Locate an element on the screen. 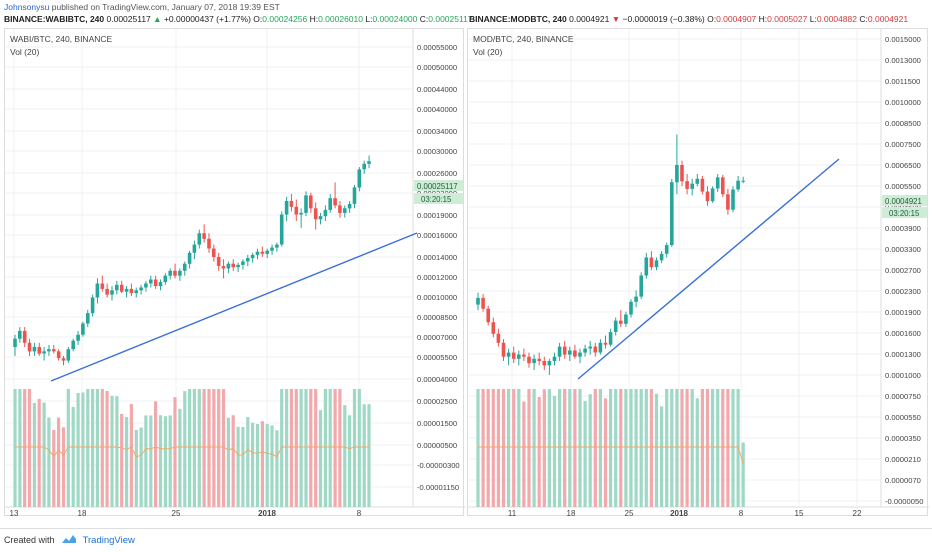 The image size is (932, 552). last-price-bg is located at coordinates (438, 185).